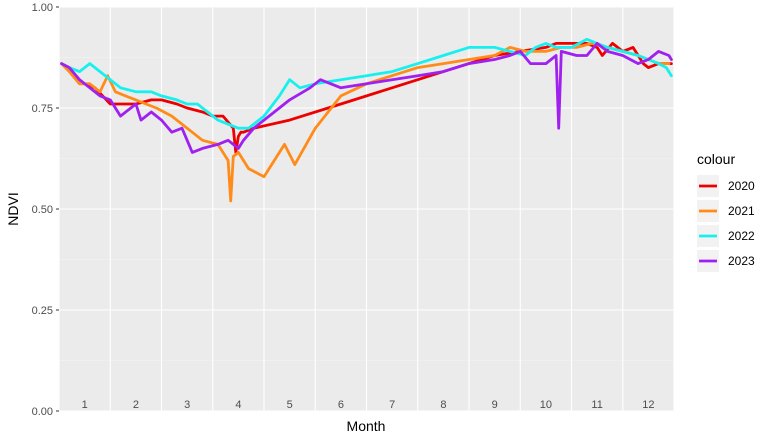 The width and height of the screenshot is (773, 442). What do you see at coordinates (238, 405) in the screenshot?
I see `x-tick-label: 4` at bounding box center [238, 405].